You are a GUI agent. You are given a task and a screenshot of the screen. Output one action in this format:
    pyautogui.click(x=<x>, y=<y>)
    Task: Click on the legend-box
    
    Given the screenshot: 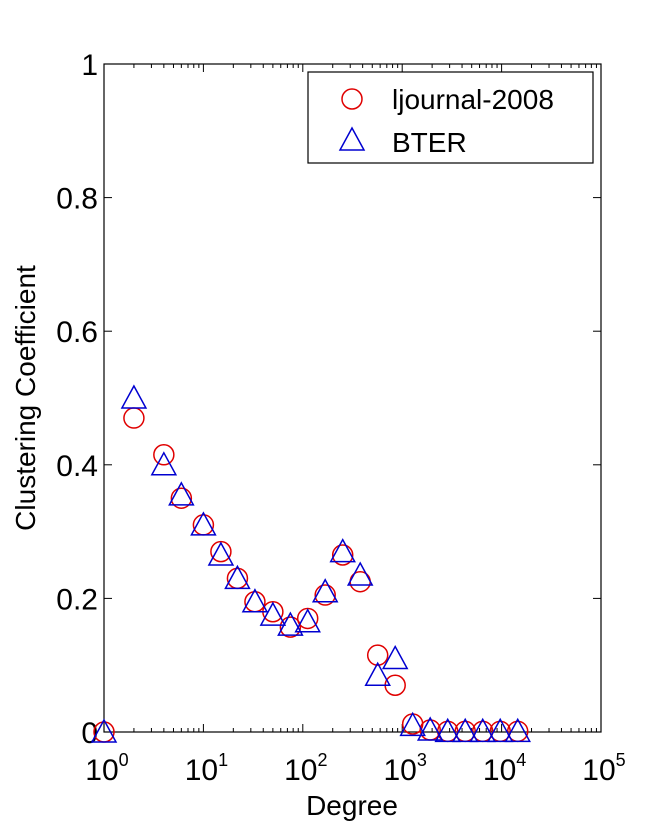 What is the action you would take?
    pyautogui.click(x=450, y=117)
    